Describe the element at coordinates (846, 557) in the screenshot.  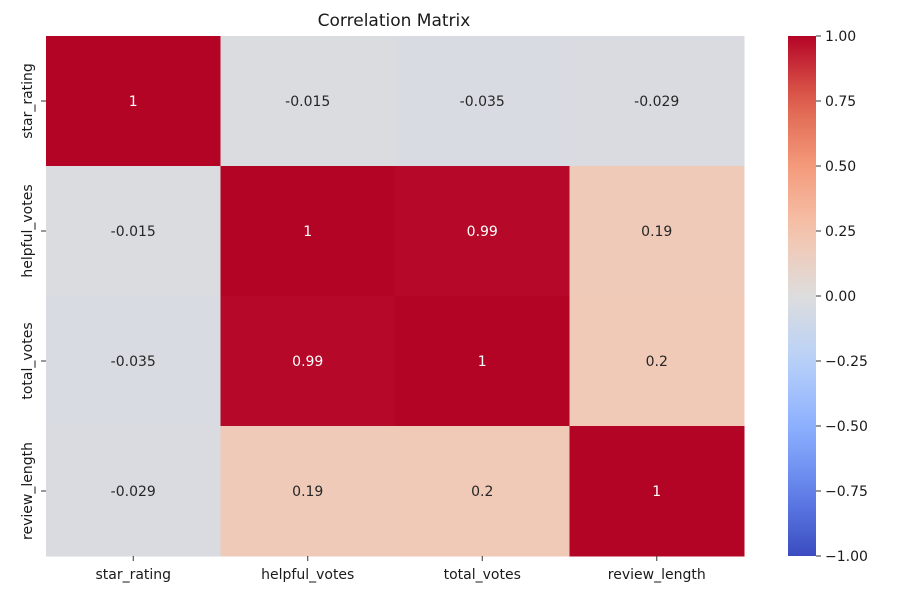
I see `colorbar-tick-label: −1.00` at that location.